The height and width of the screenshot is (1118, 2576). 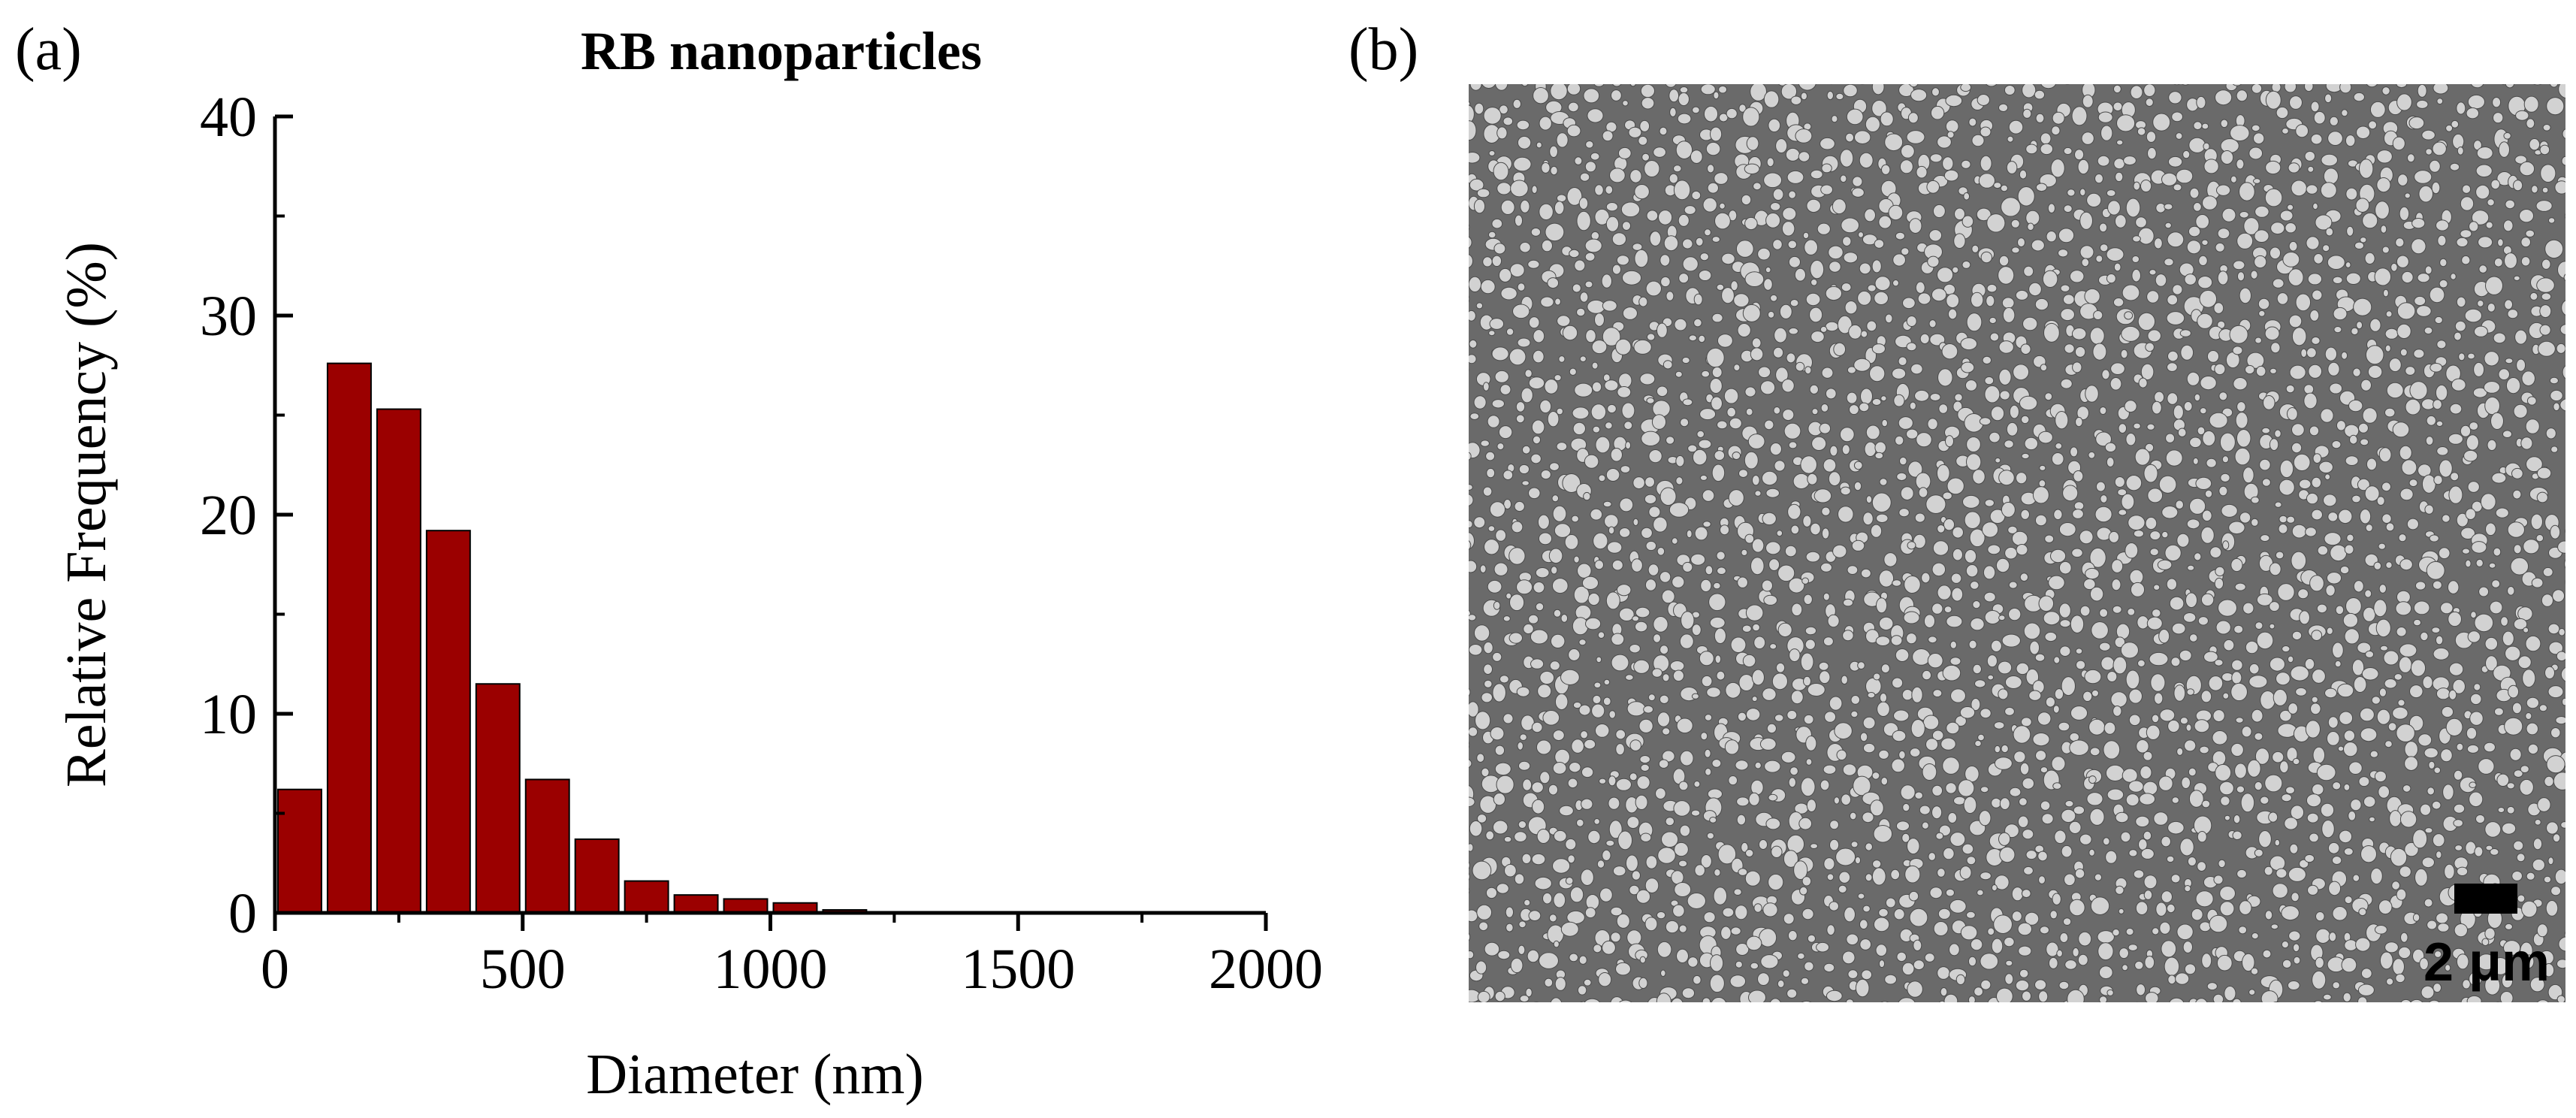 I want to click on y-axis-ticks: 0 10 20 30 40, so click(x=246, y=515).